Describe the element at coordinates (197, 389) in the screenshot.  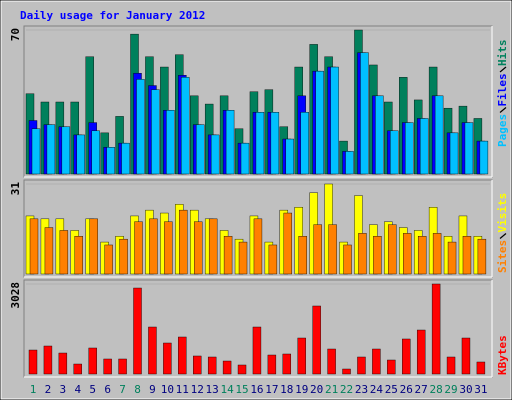
I see `x-tick-label: 12` at that location.